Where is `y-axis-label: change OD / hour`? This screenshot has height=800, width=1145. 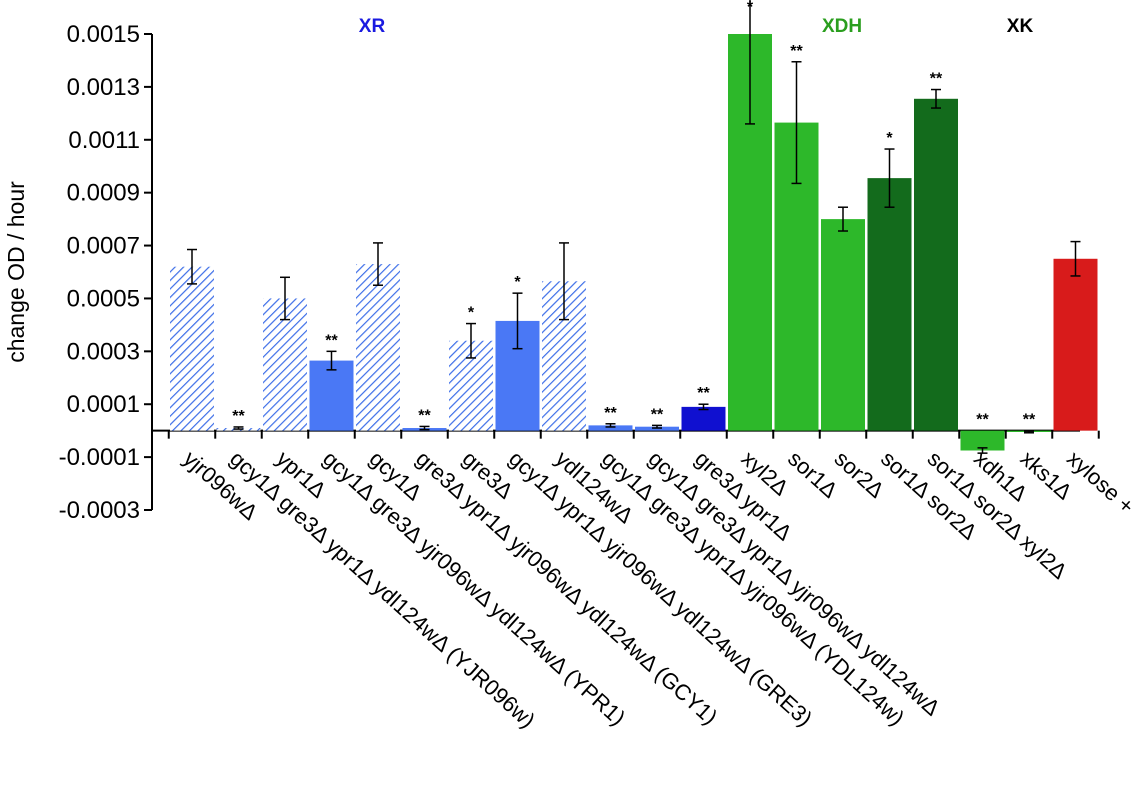 y-axis-label: change OD / hour is located at coordinates (16, 272).